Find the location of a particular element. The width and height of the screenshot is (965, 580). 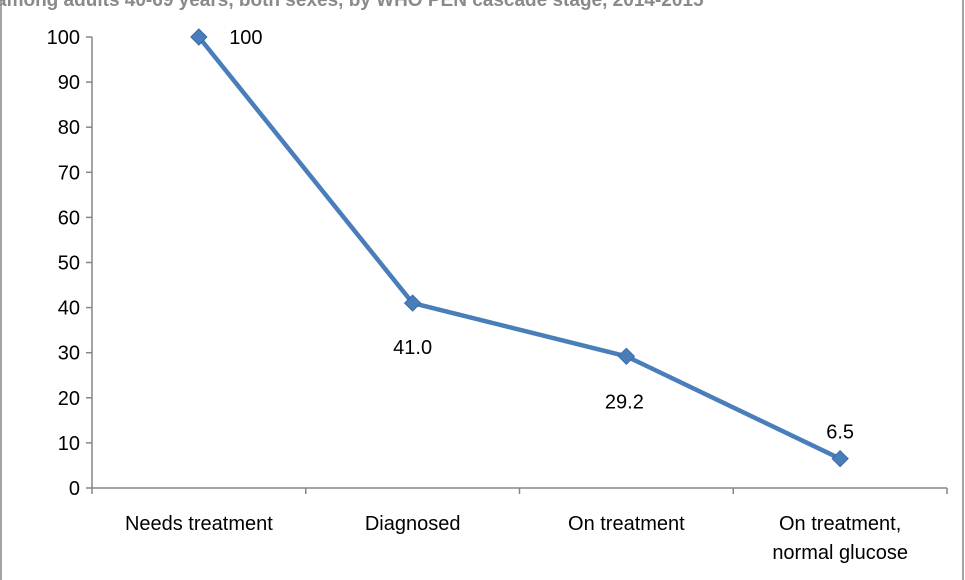

data-label: 41.0 is located at coordinates (412, 348).